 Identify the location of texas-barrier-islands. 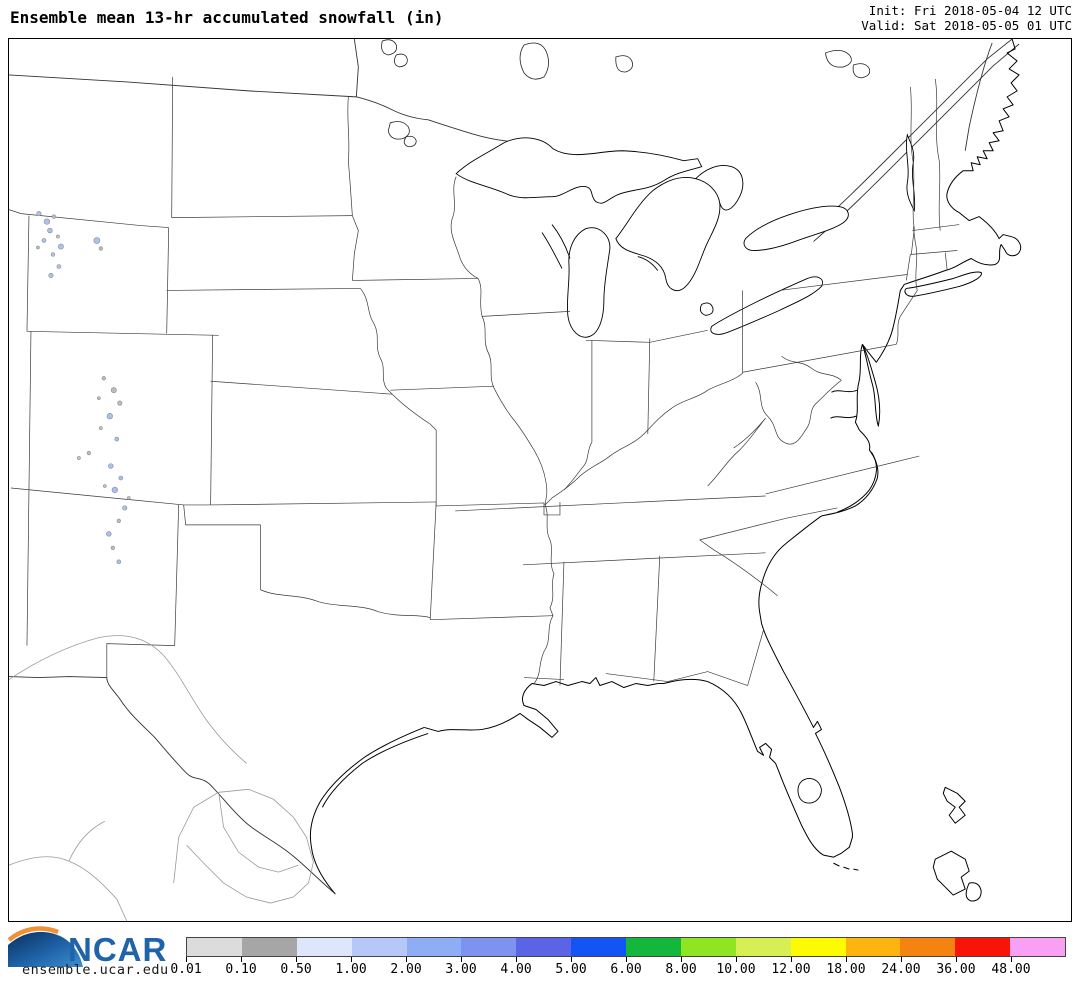
(375, 770).